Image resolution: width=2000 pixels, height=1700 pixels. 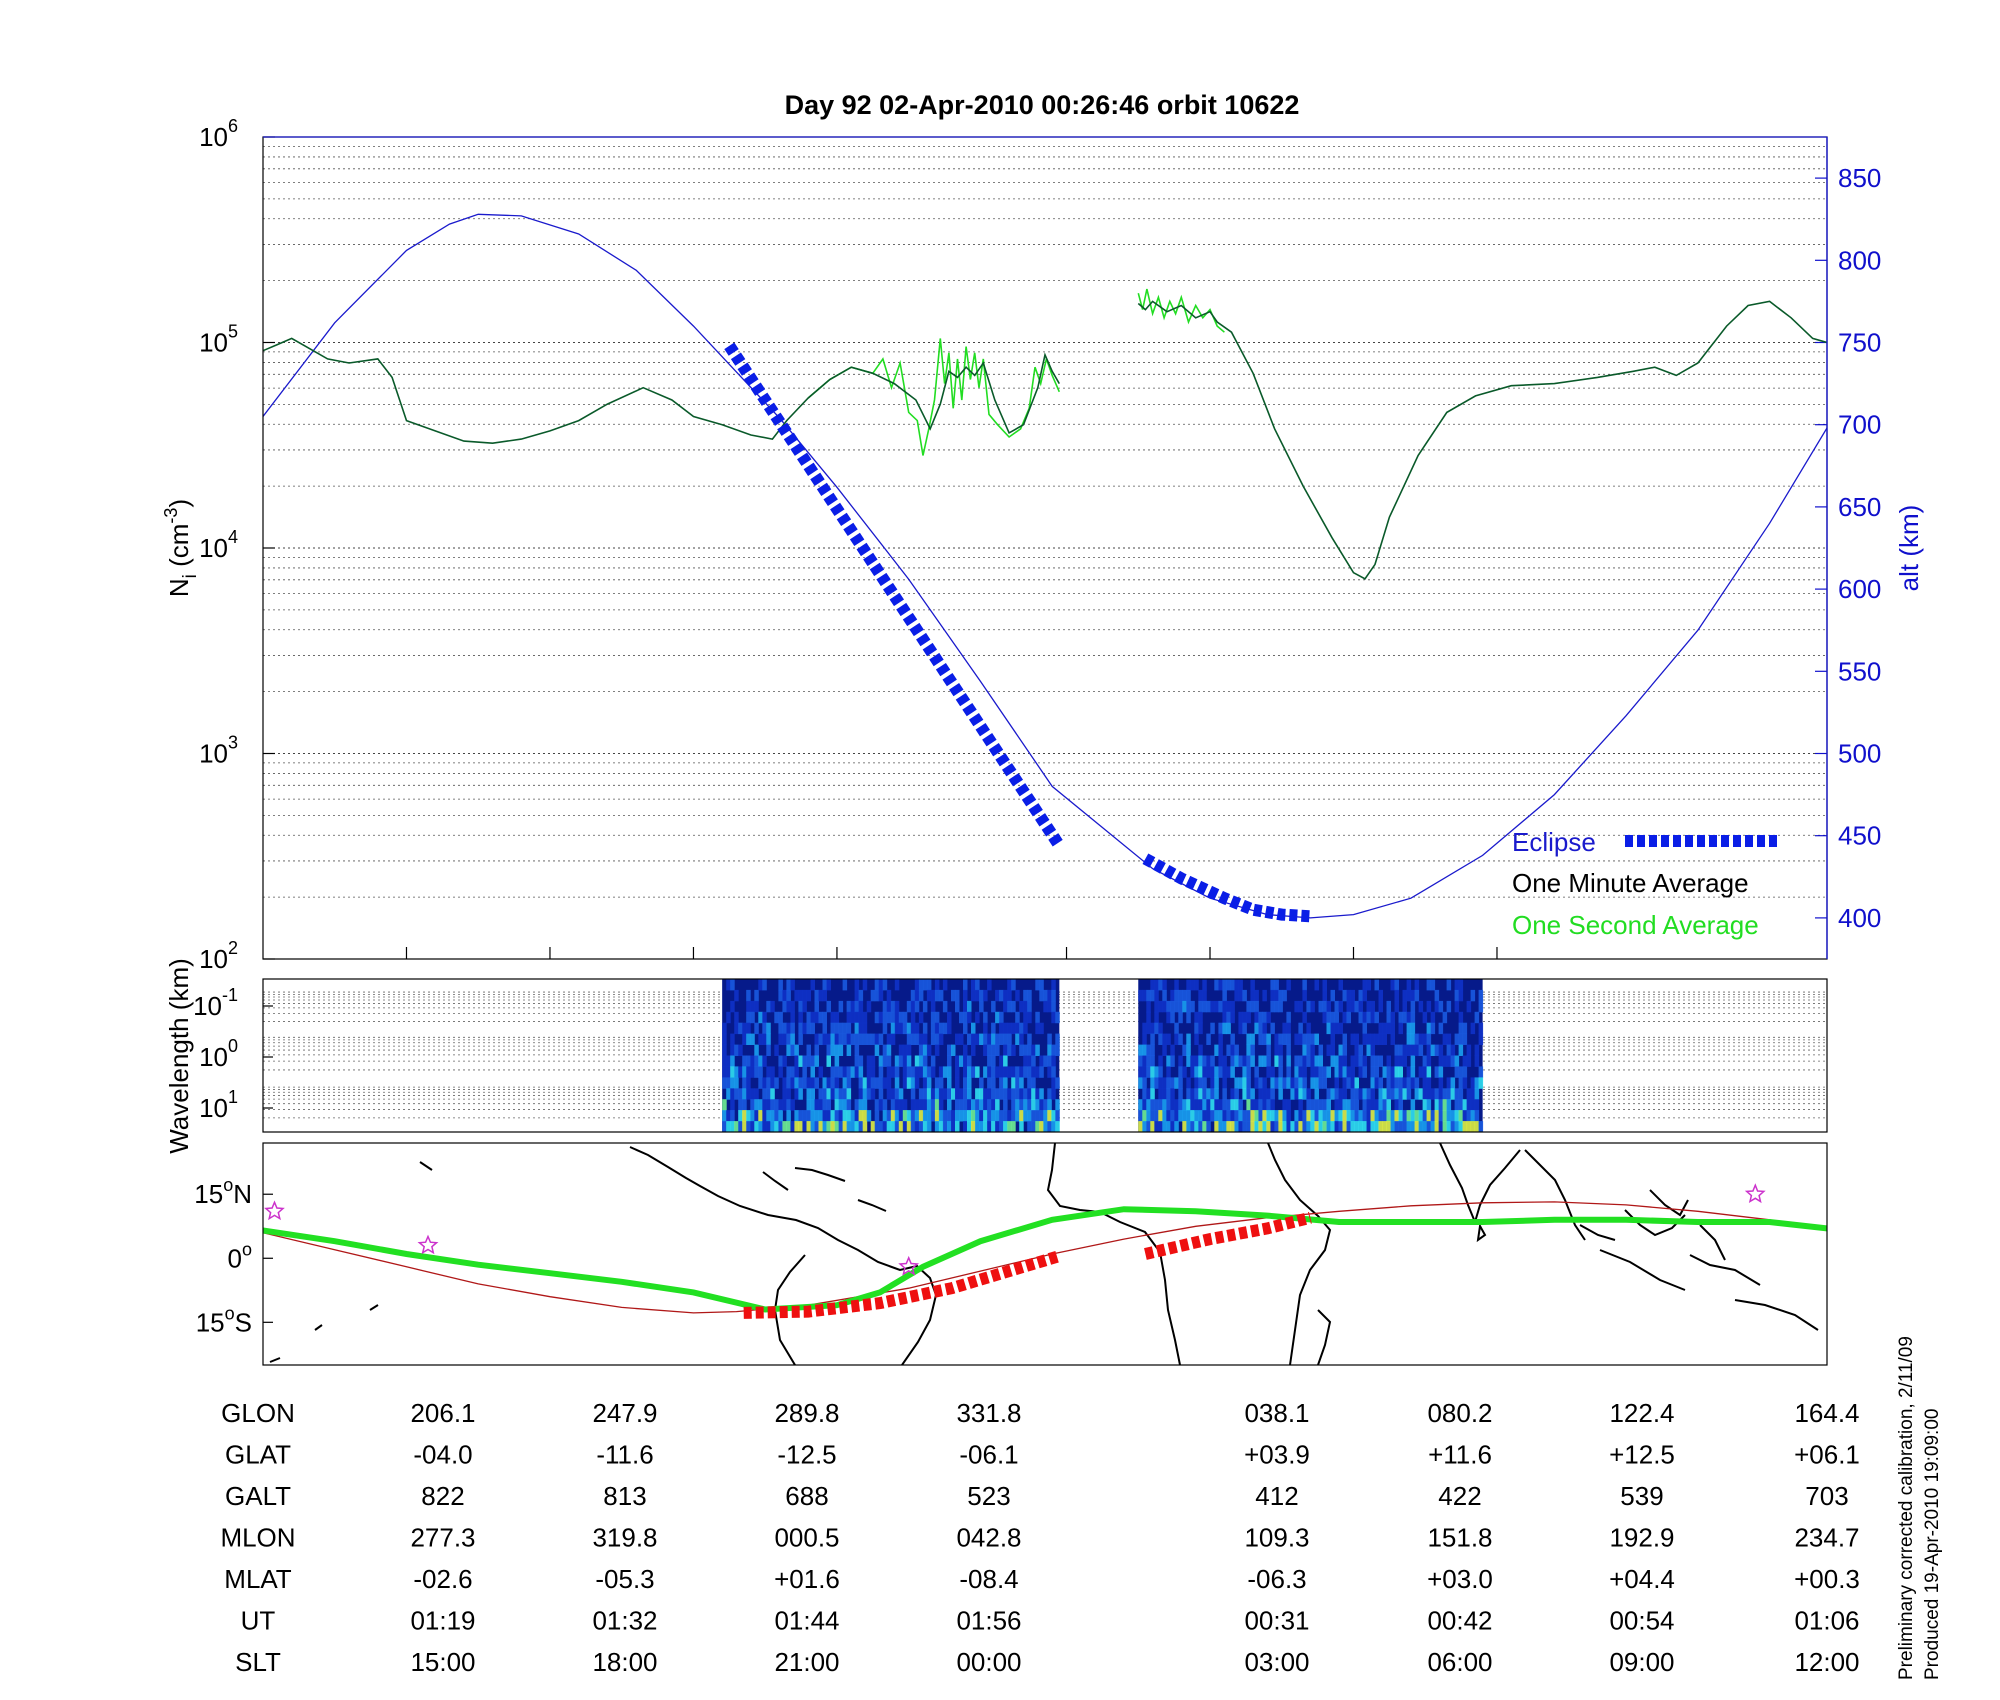 What do you see at coordinates (1481, 1232) in the screenshot?
I see `sri-lanka-coast` at bounding box center [1481, 1232].